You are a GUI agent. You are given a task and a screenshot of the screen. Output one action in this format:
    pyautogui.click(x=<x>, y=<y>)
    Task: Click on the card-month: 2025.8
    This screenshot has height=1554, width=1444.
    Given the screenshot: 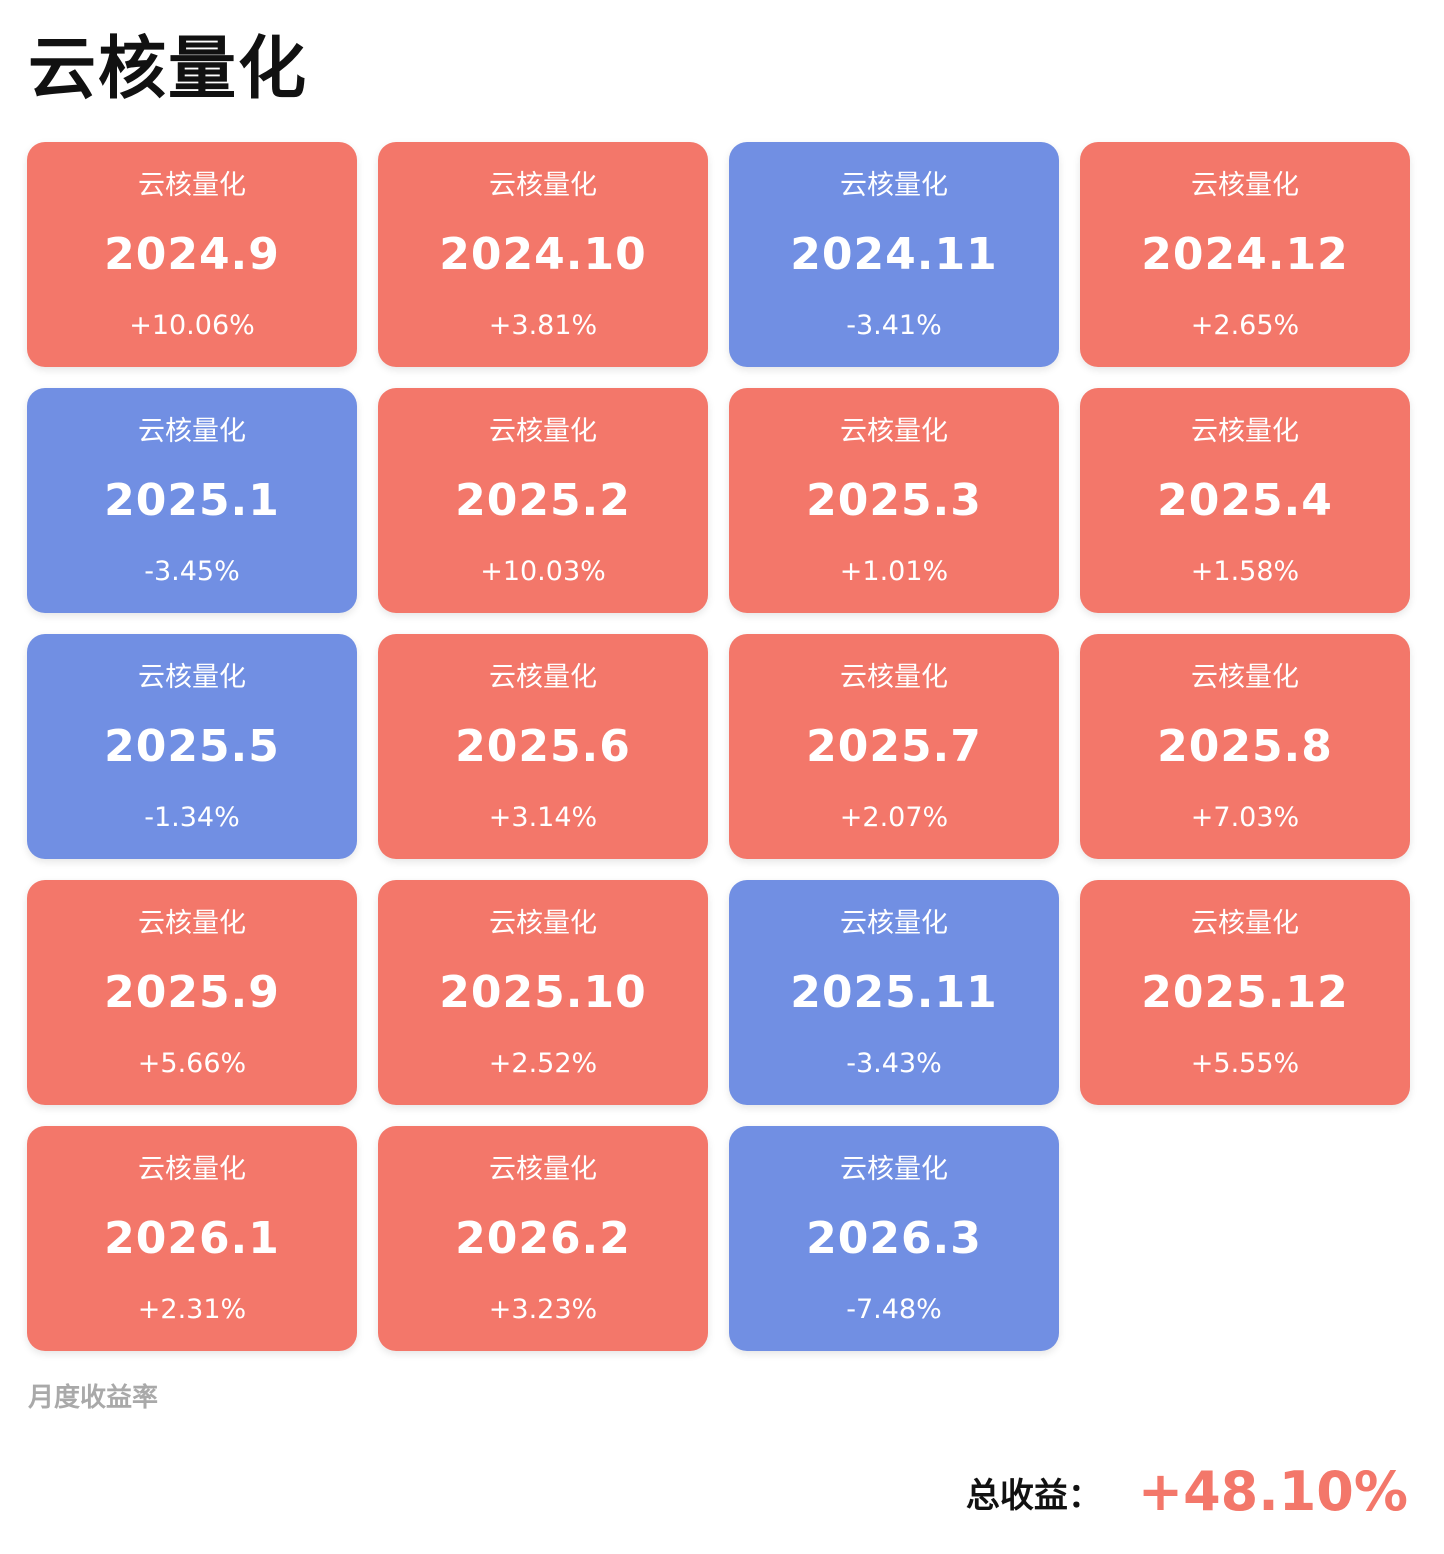 What is the action you would take?
    pyautogui.click(x=1245, y=746)
    